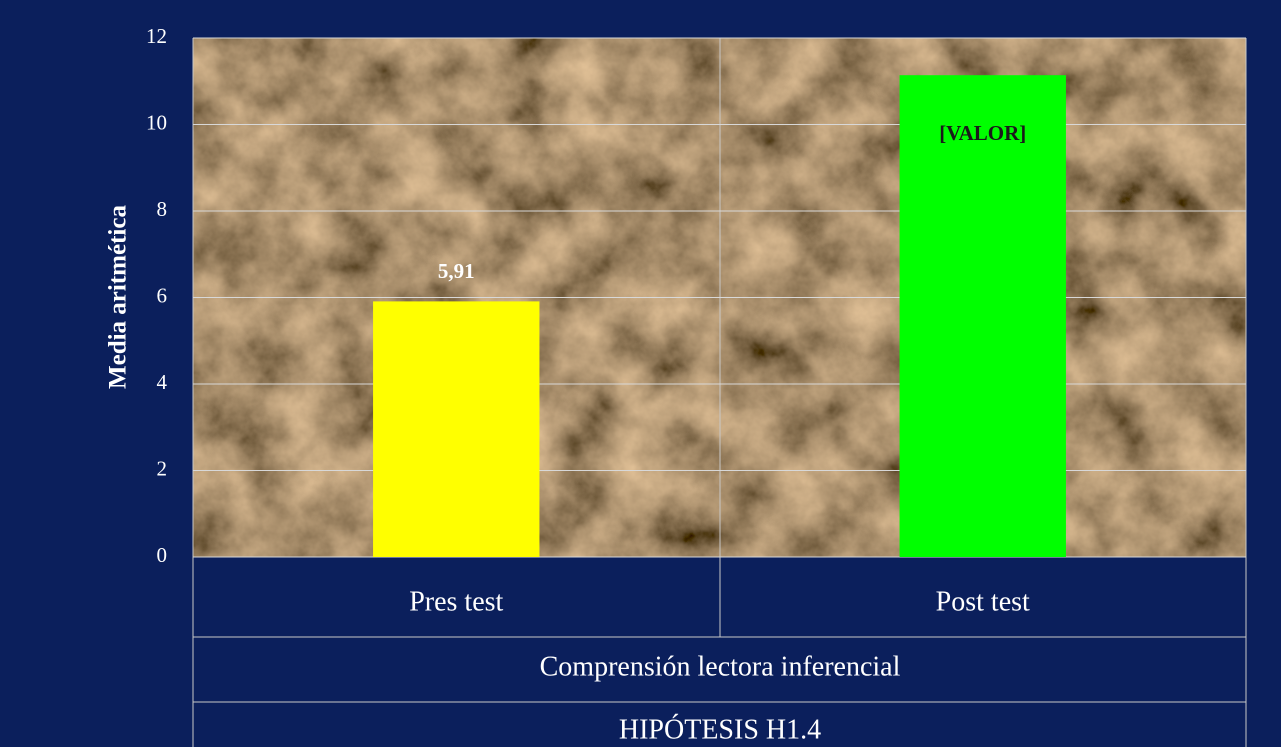 The width and height of the screenshot is (1281, 747). I want to click on y-tick-label: 6, so click(162, 295).